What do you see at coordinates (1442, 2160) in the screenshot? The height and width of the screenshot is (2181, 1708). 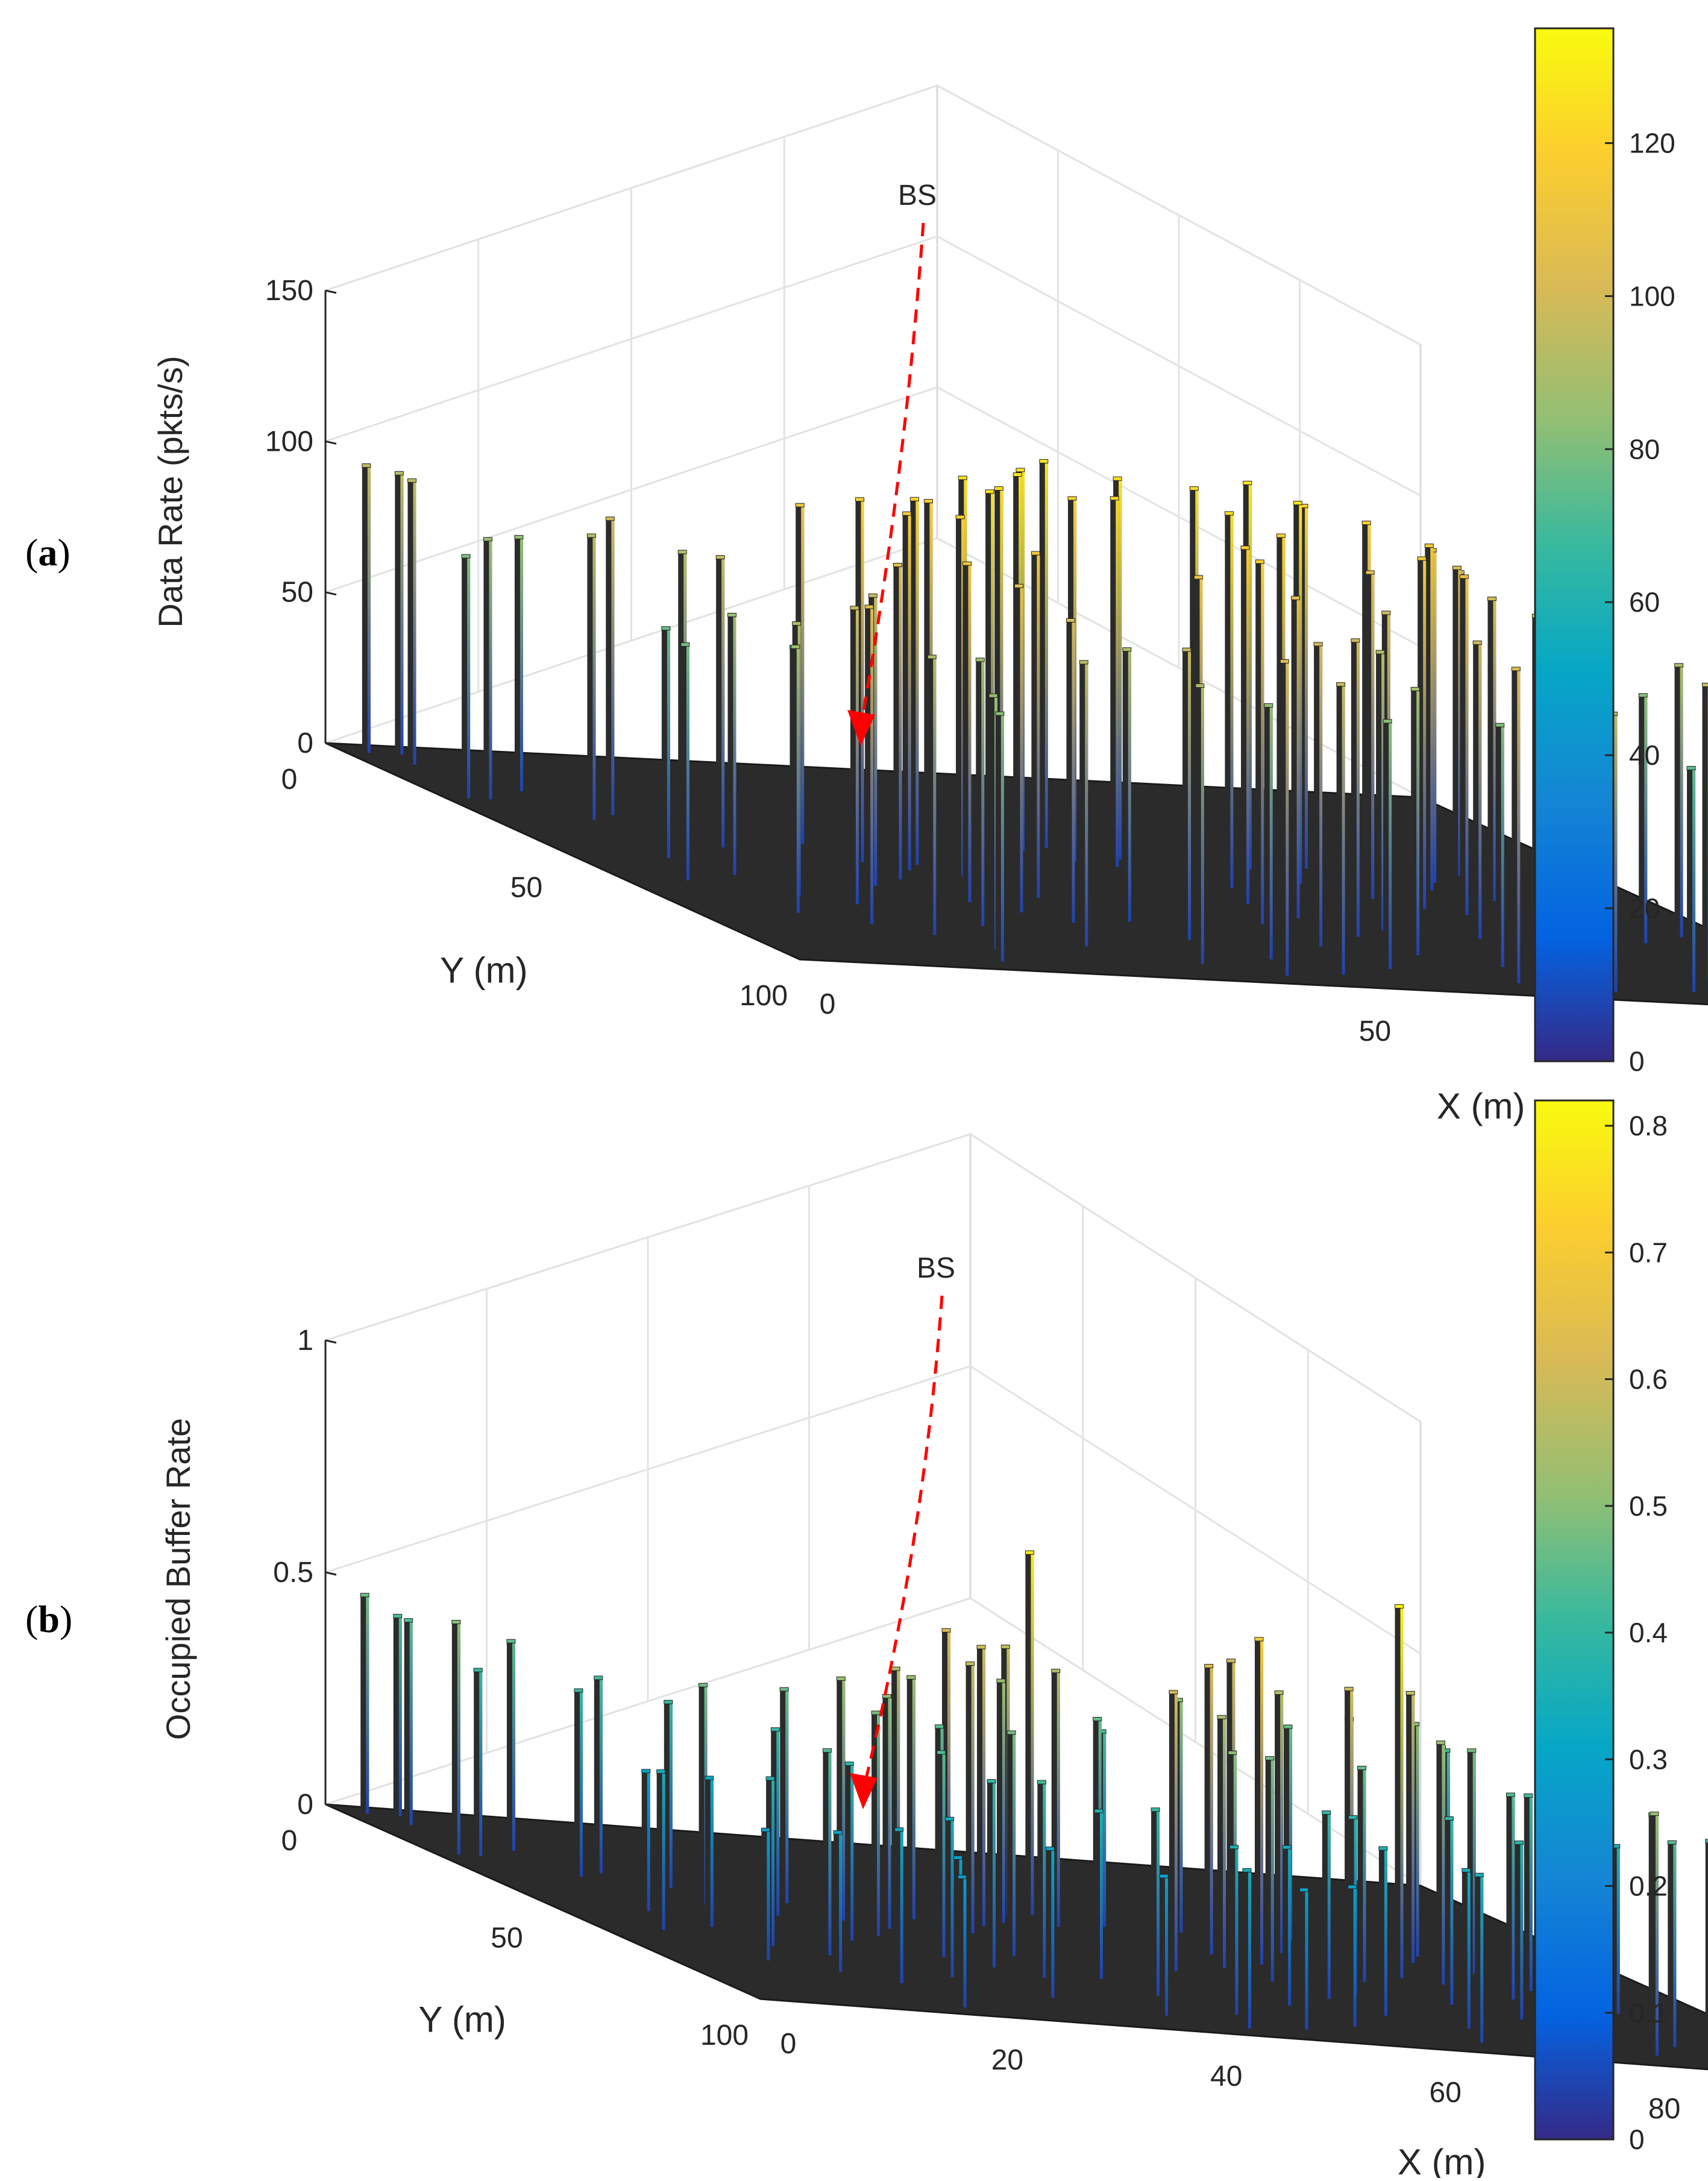 I see `x-axis-label: X (m)` at bounding box center [1442, 2160].